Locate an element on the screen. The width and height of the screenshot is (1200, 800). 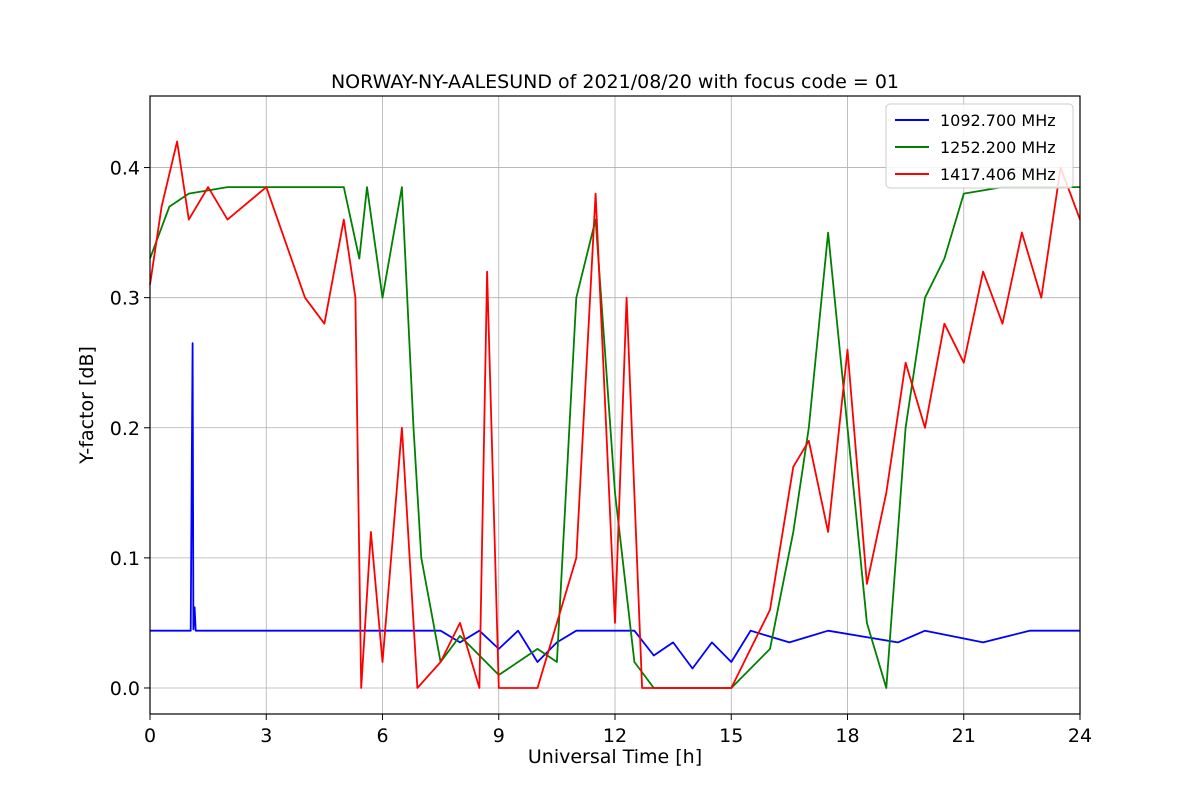
x-axis-label: Universal Time [h] is located at coordinates (615, 757).